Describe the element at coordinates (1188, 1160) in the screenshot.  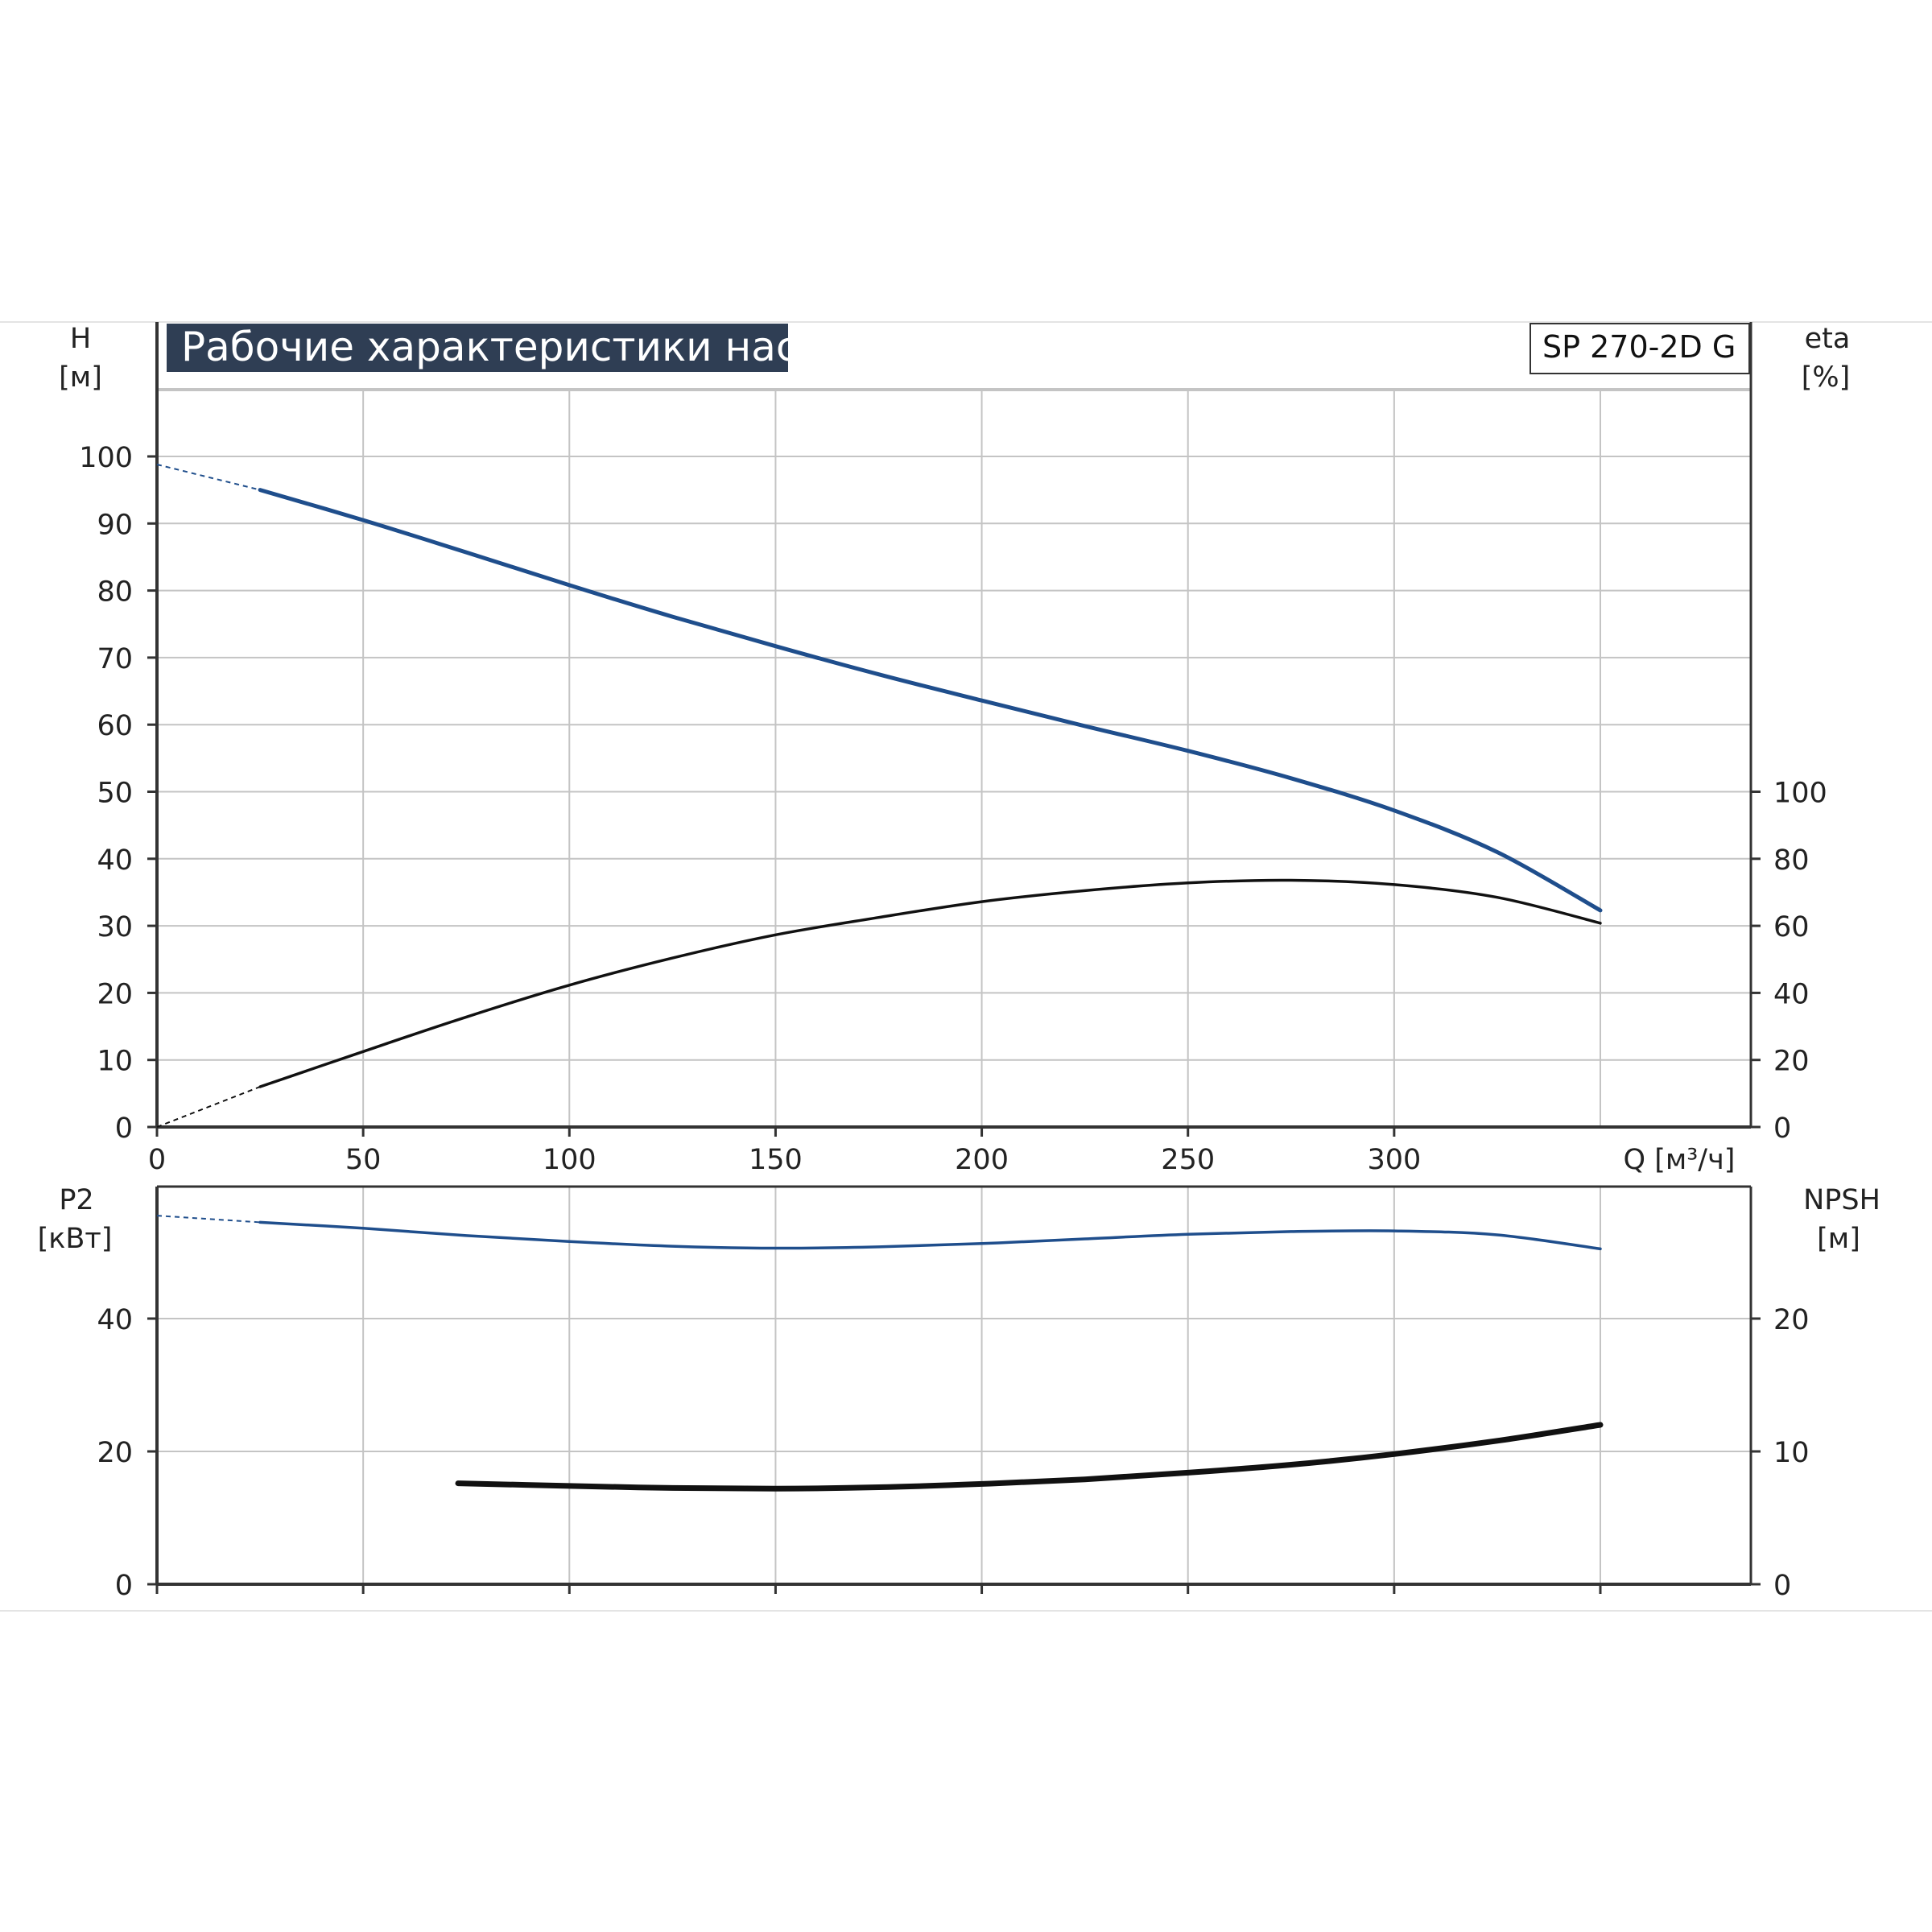
I see `x-tick-label: 250` at that location.